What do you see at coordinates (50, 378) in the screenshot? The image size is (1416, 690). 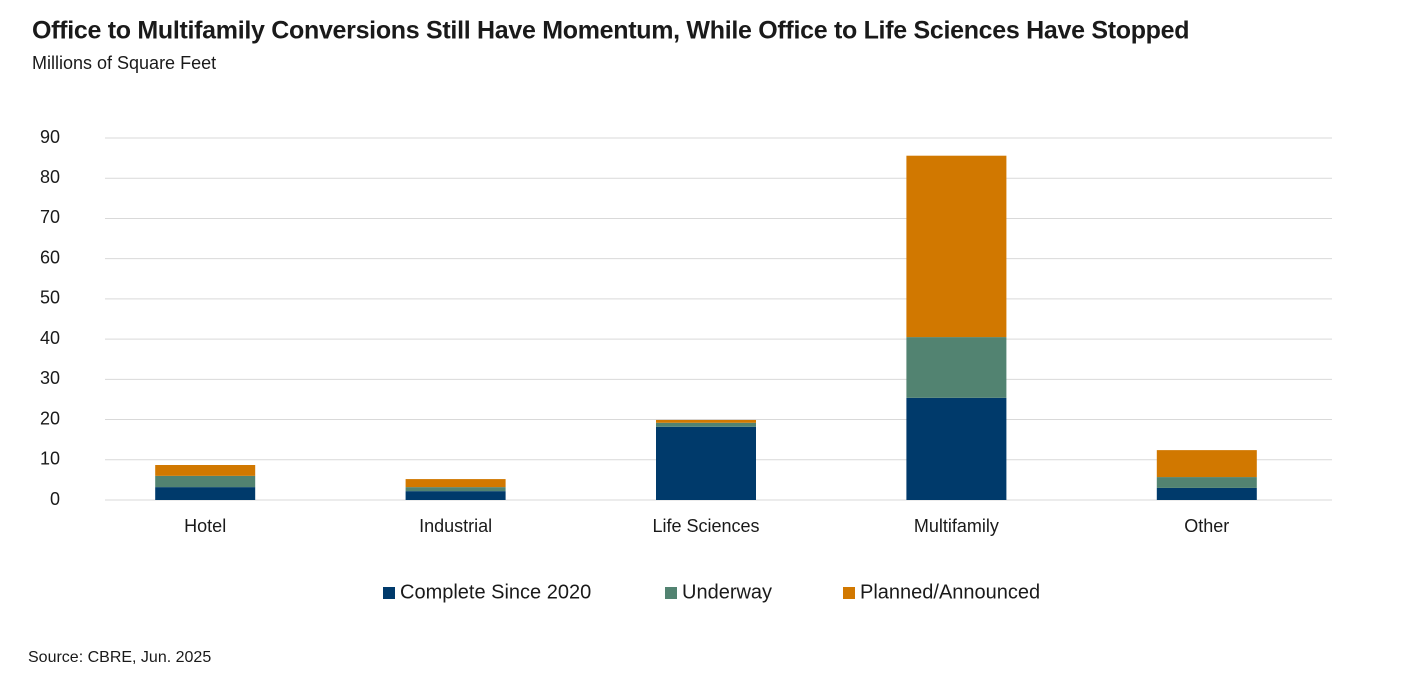 I see `y-tick-label: 30` at bounding box center [50, 378].